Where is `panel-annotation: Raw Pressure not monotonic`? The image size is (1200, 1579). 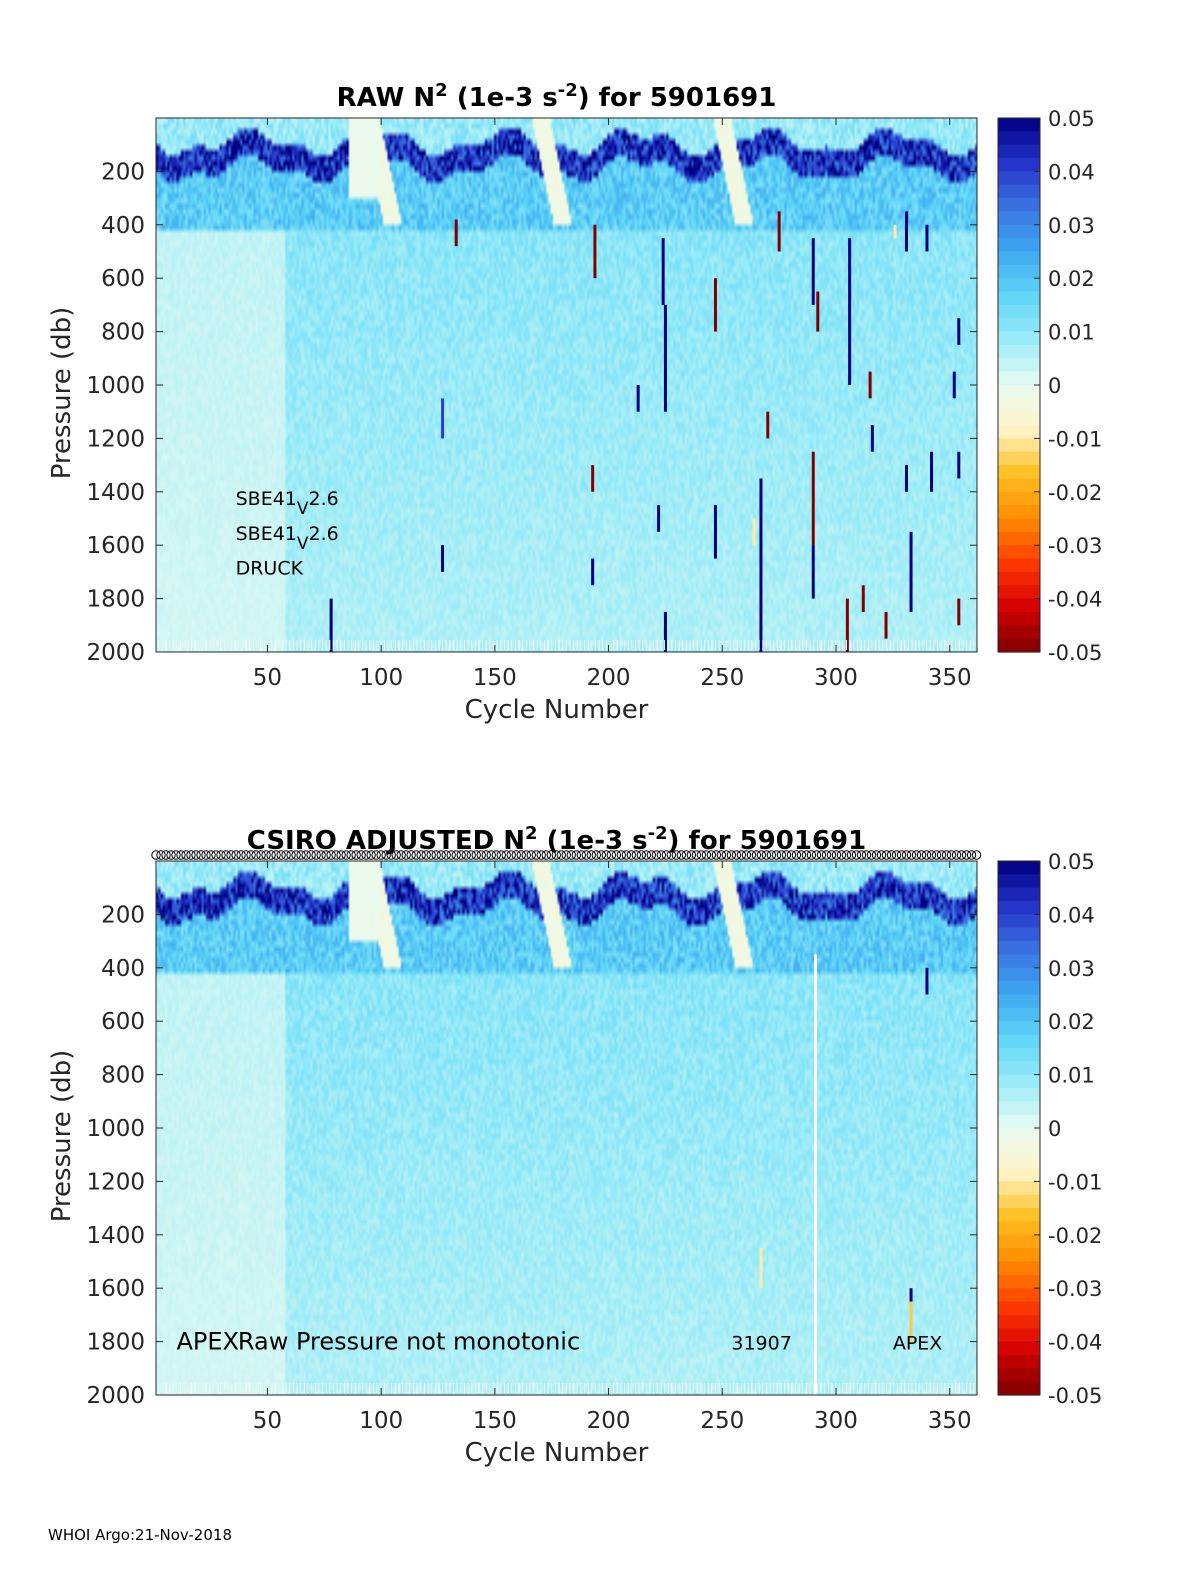 panel-annotation: Raw Pressure not monotonic is located at coordinates (409, 1342).